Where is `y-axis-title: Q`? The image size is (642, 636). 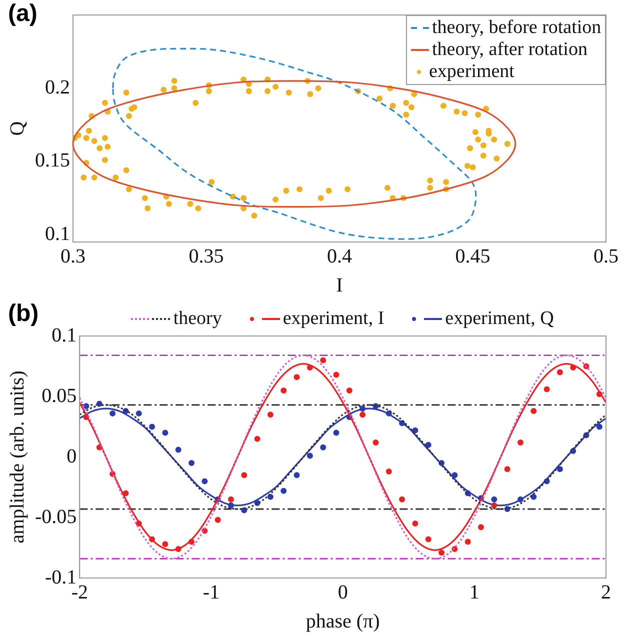
y-axis-title: Q is located at coordinates (17, 128).